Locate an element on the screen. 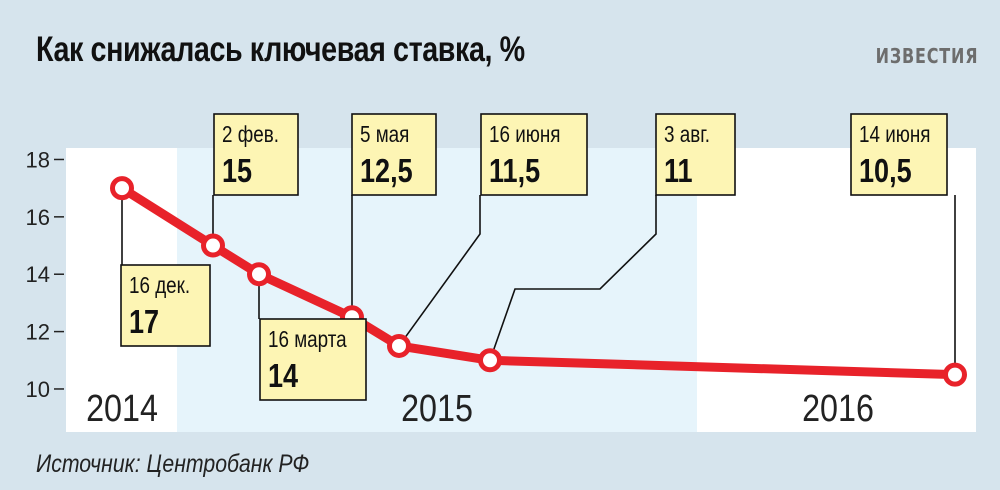 The width and height of the screenshot is (1000, 490). data-label: 16 дек. 17 is located at coordinates (165, 305).